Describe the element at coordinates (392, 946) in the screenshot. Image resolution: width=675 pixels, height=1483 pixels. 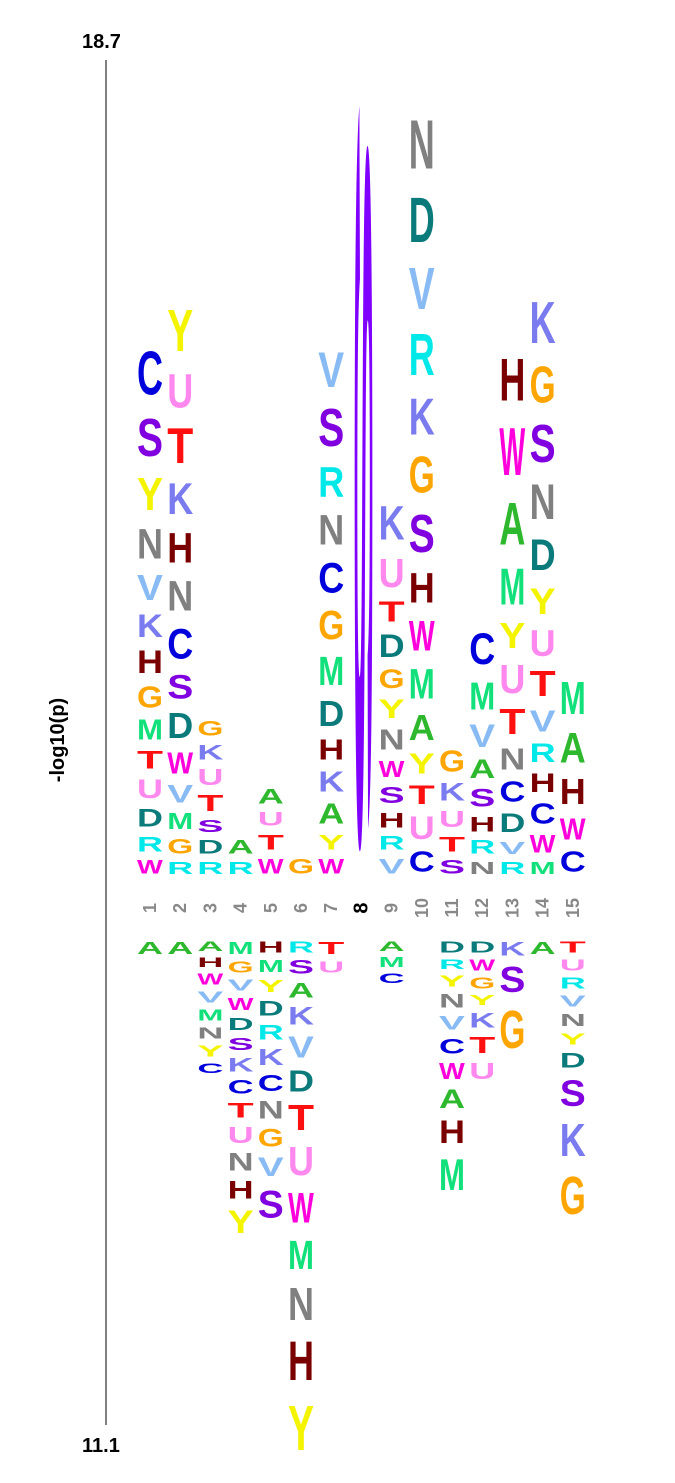
I see `glyph-pos9-down-A: A` at that location.